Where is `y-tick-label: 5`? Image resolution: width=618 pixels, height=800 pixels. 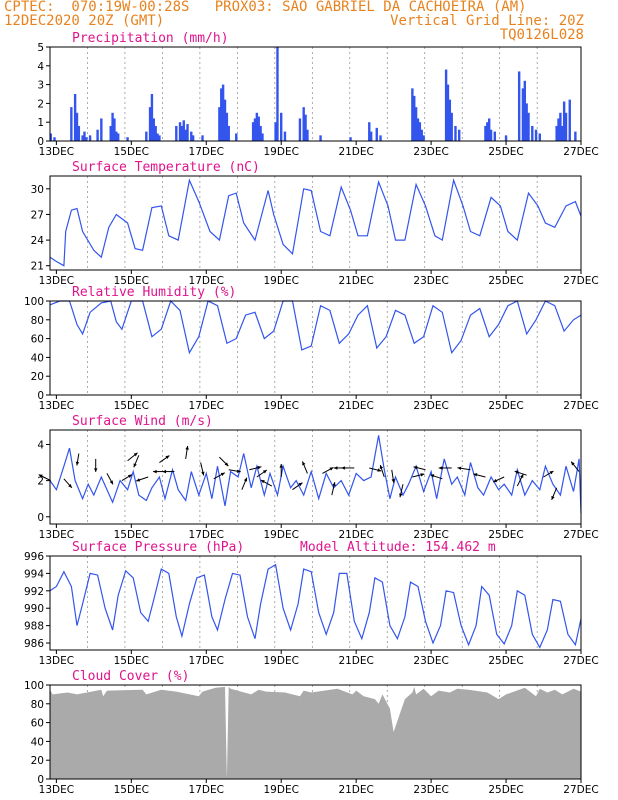 y-tick-label: 5 is located at coordinates (40, 48).